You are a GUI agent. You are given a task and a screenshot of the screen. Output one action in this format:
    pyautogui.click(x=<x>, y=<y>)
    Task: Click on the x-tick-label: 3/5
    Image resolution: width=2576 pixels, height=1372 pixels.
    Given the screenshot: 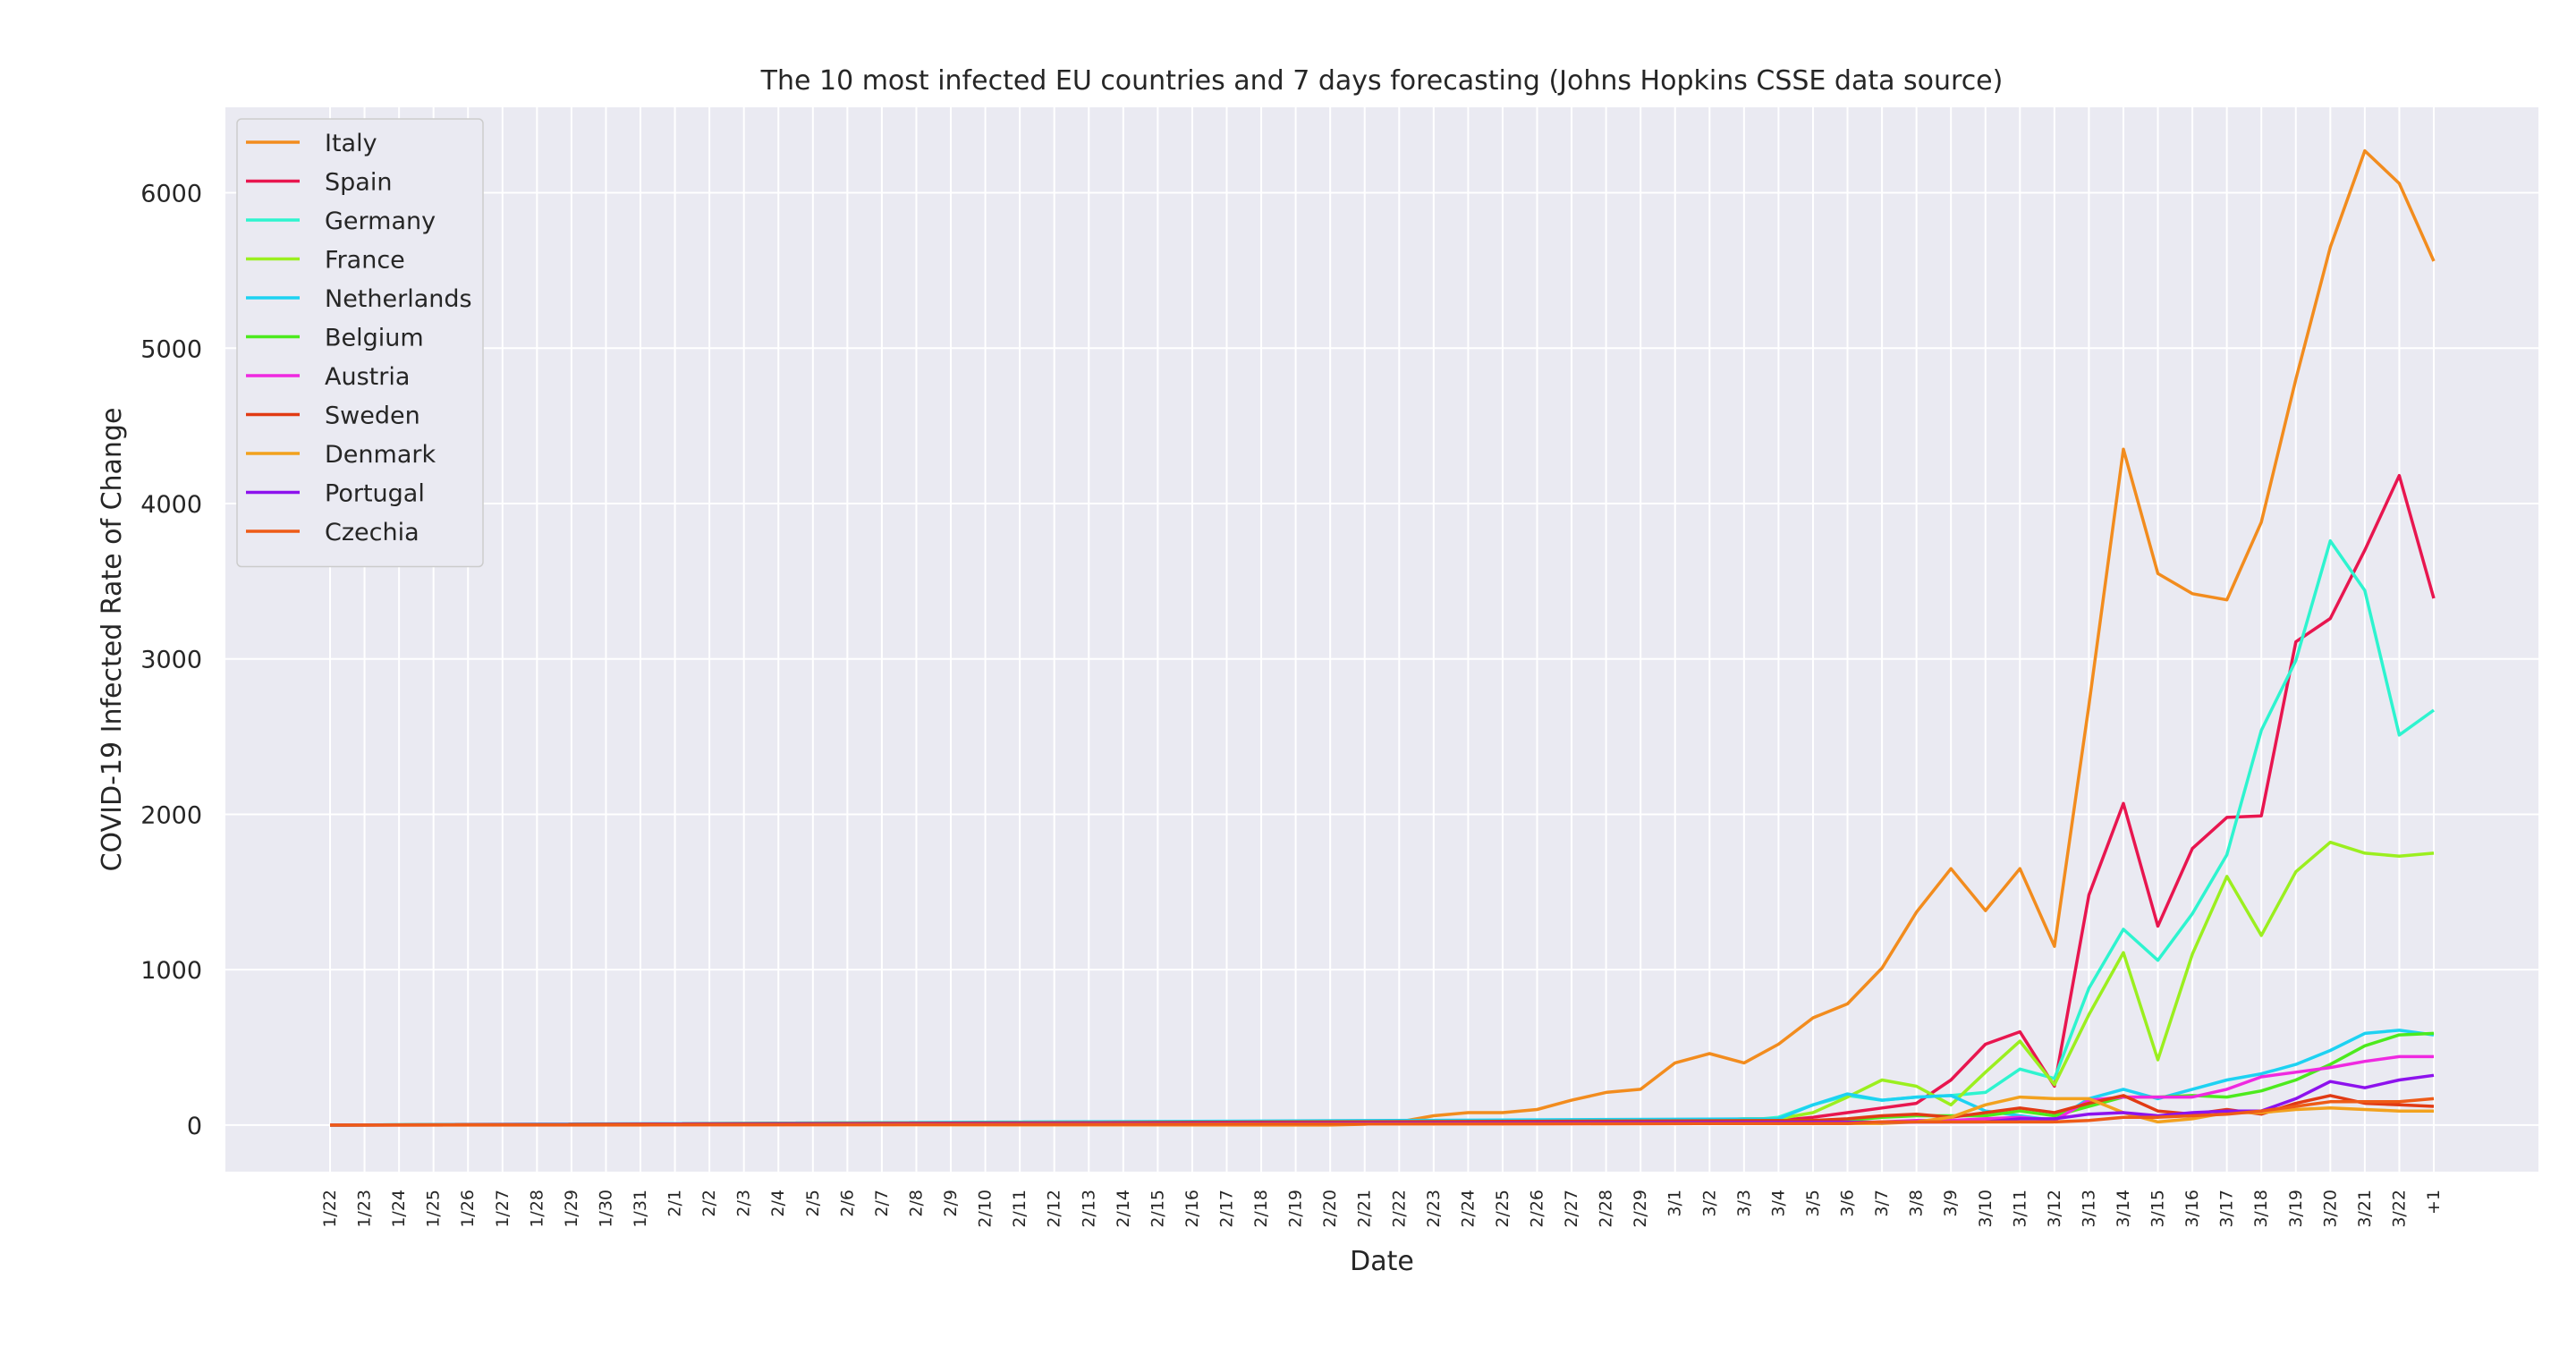 What is the action you would take?
    pyautogui.click(x=1813, y=1204)
    